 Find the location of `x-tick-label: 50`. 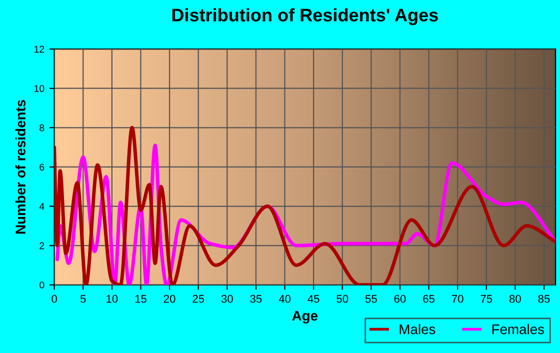

x-tick-label: 50 is located at coordinates (342, 298).